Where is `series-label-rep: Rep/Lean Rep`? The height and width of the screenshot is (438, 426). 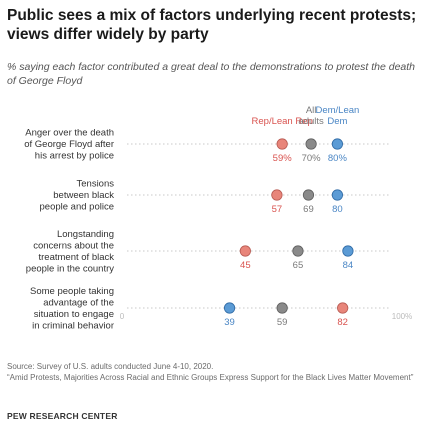
series-label-rep: Rep/Lean Rep is located at coordinates (282, 121).